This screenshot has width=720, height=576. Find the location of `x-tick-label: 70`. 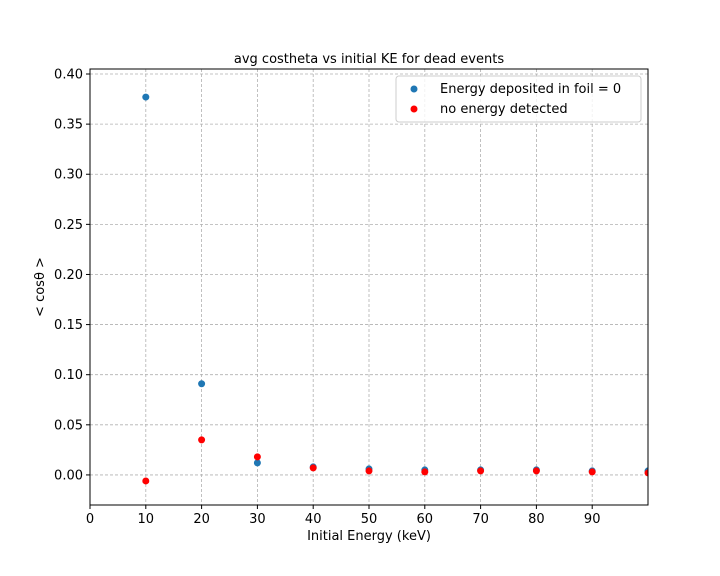

x-tick-label: 70 is located at coordinates (480, 519).